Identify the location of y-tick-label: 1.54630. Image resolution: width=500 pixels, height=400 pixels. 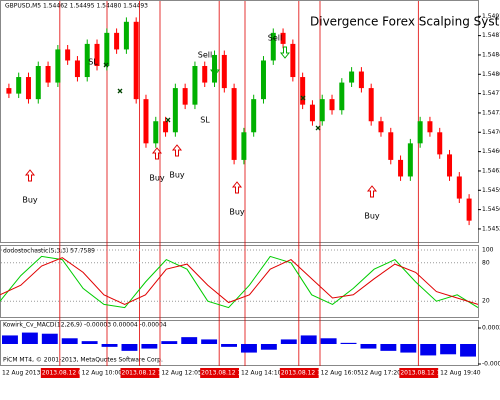
(491, 170).